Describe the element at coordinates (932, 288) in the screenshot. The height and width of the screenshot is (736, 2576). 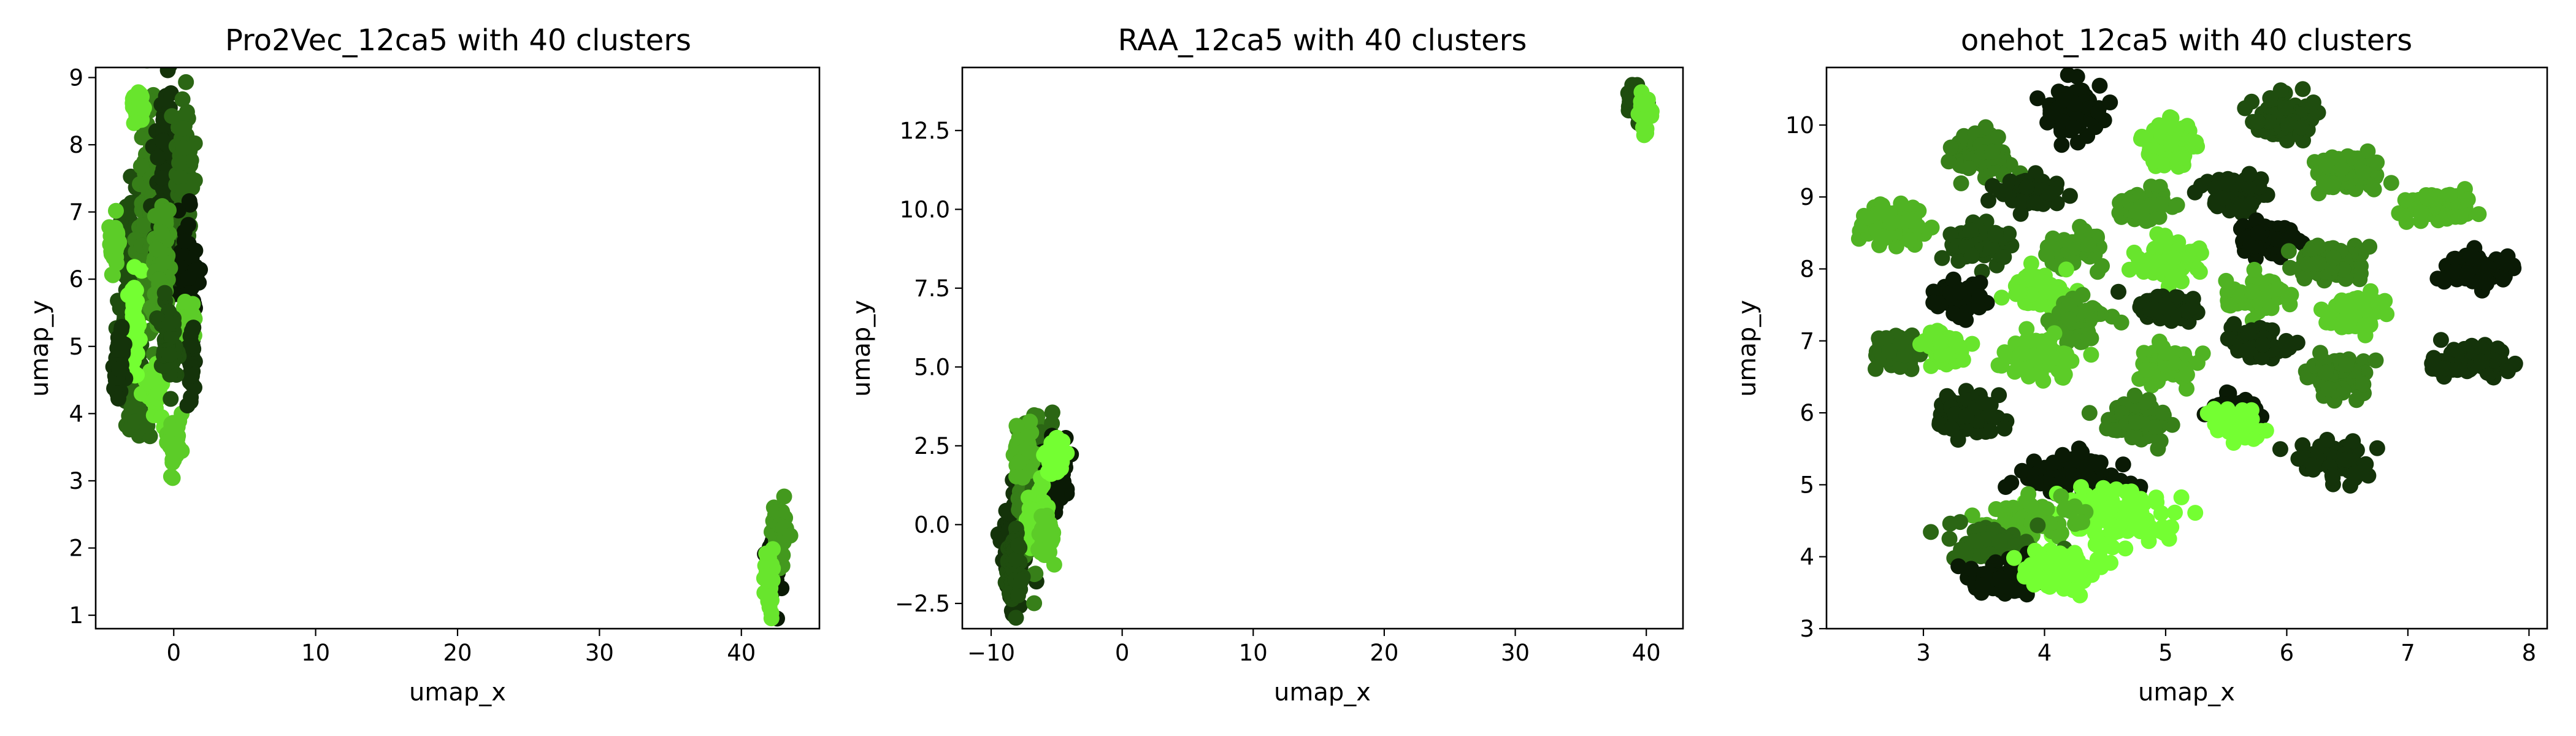
I see `y-tick-label: 7.5` at that location.